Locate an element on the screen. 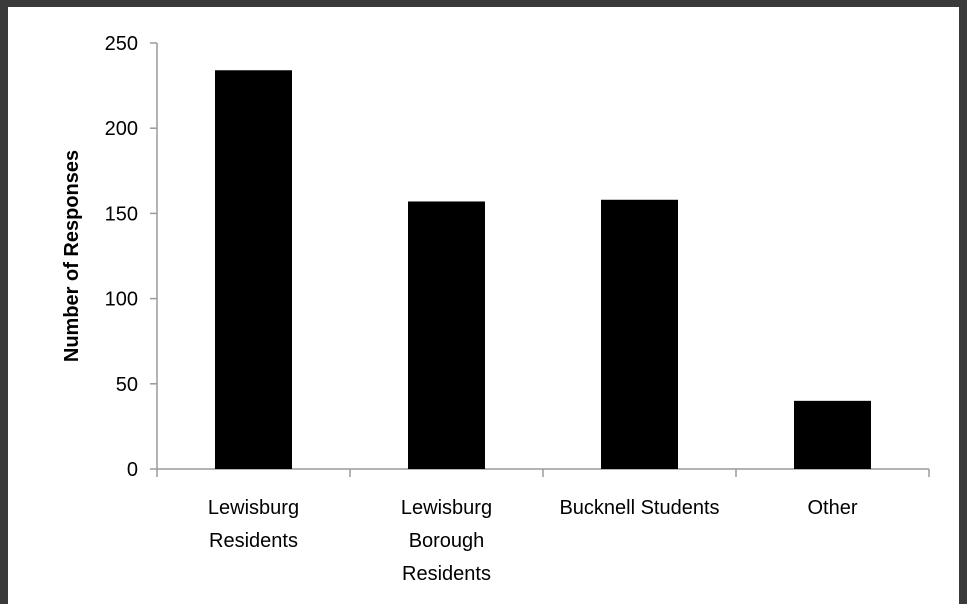 This screenshot has height=604, width=967. y-tick-label: 250 is located at coordinates (121, 44).